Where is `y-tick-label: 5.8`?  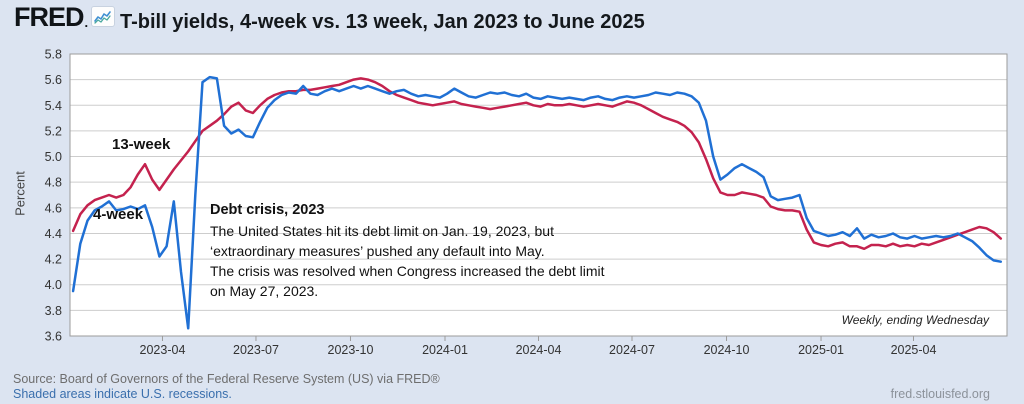 y-tick-label: 5.8 is located at coordinates (53, 55).